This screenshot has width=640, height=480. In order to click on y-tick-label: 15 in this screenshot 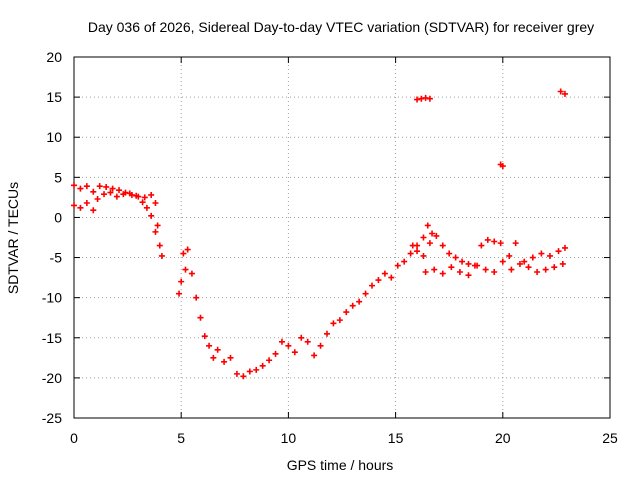, I will do `click(54, 97)`.